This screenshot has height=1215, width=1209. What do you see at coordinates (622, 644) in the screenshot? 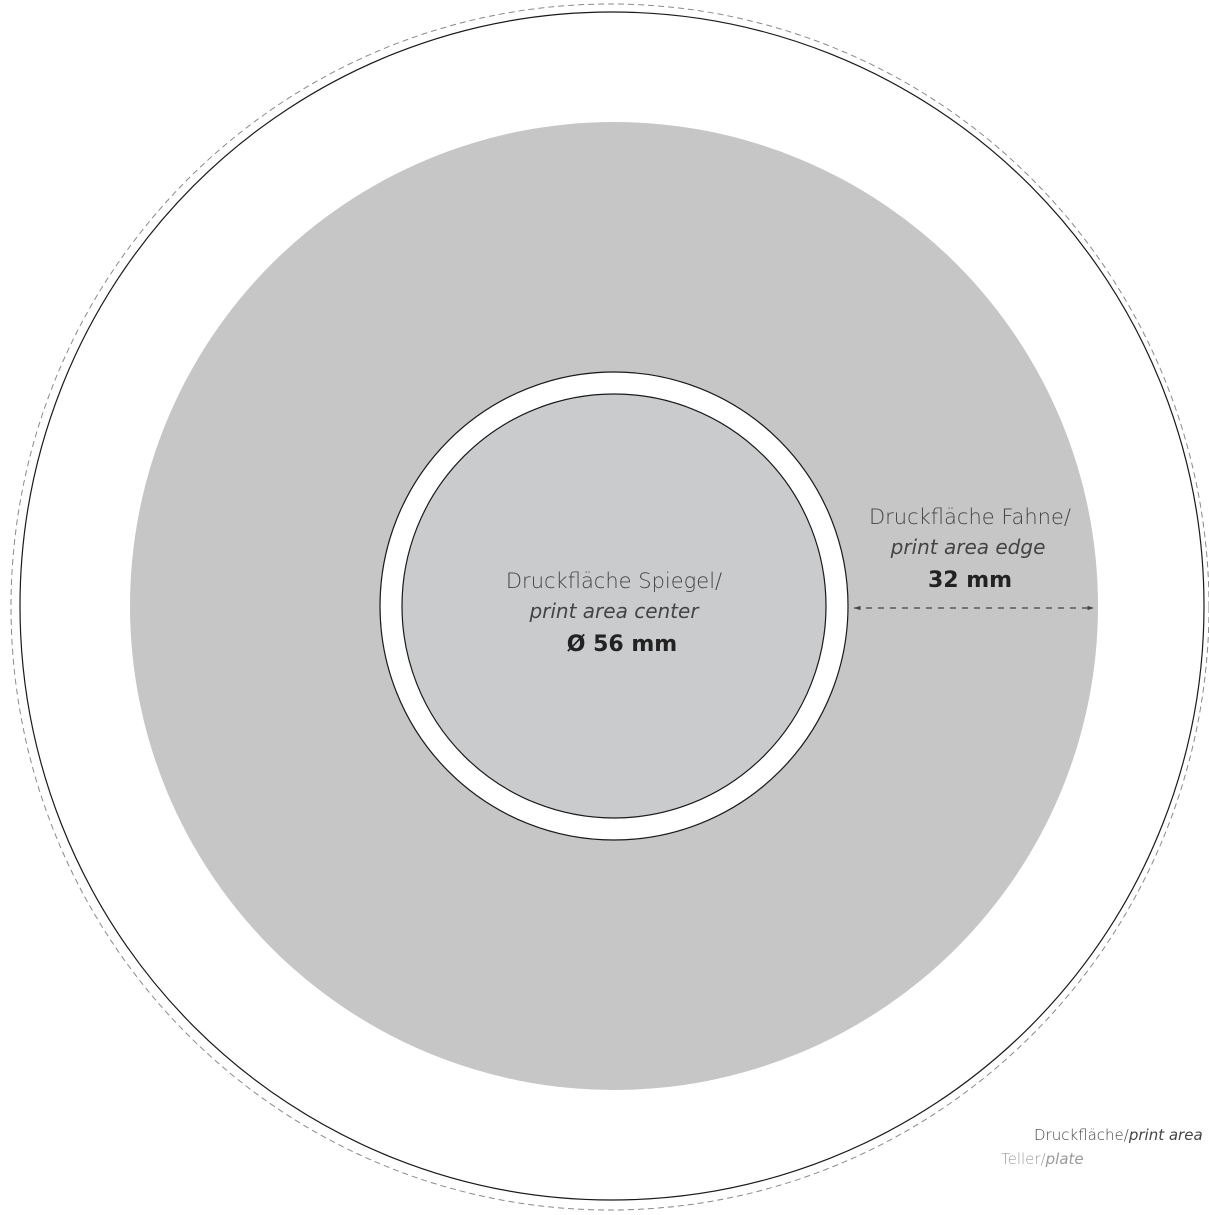
I see `center-dimension: Ø 56 mm` at bounding box center [622, 644].